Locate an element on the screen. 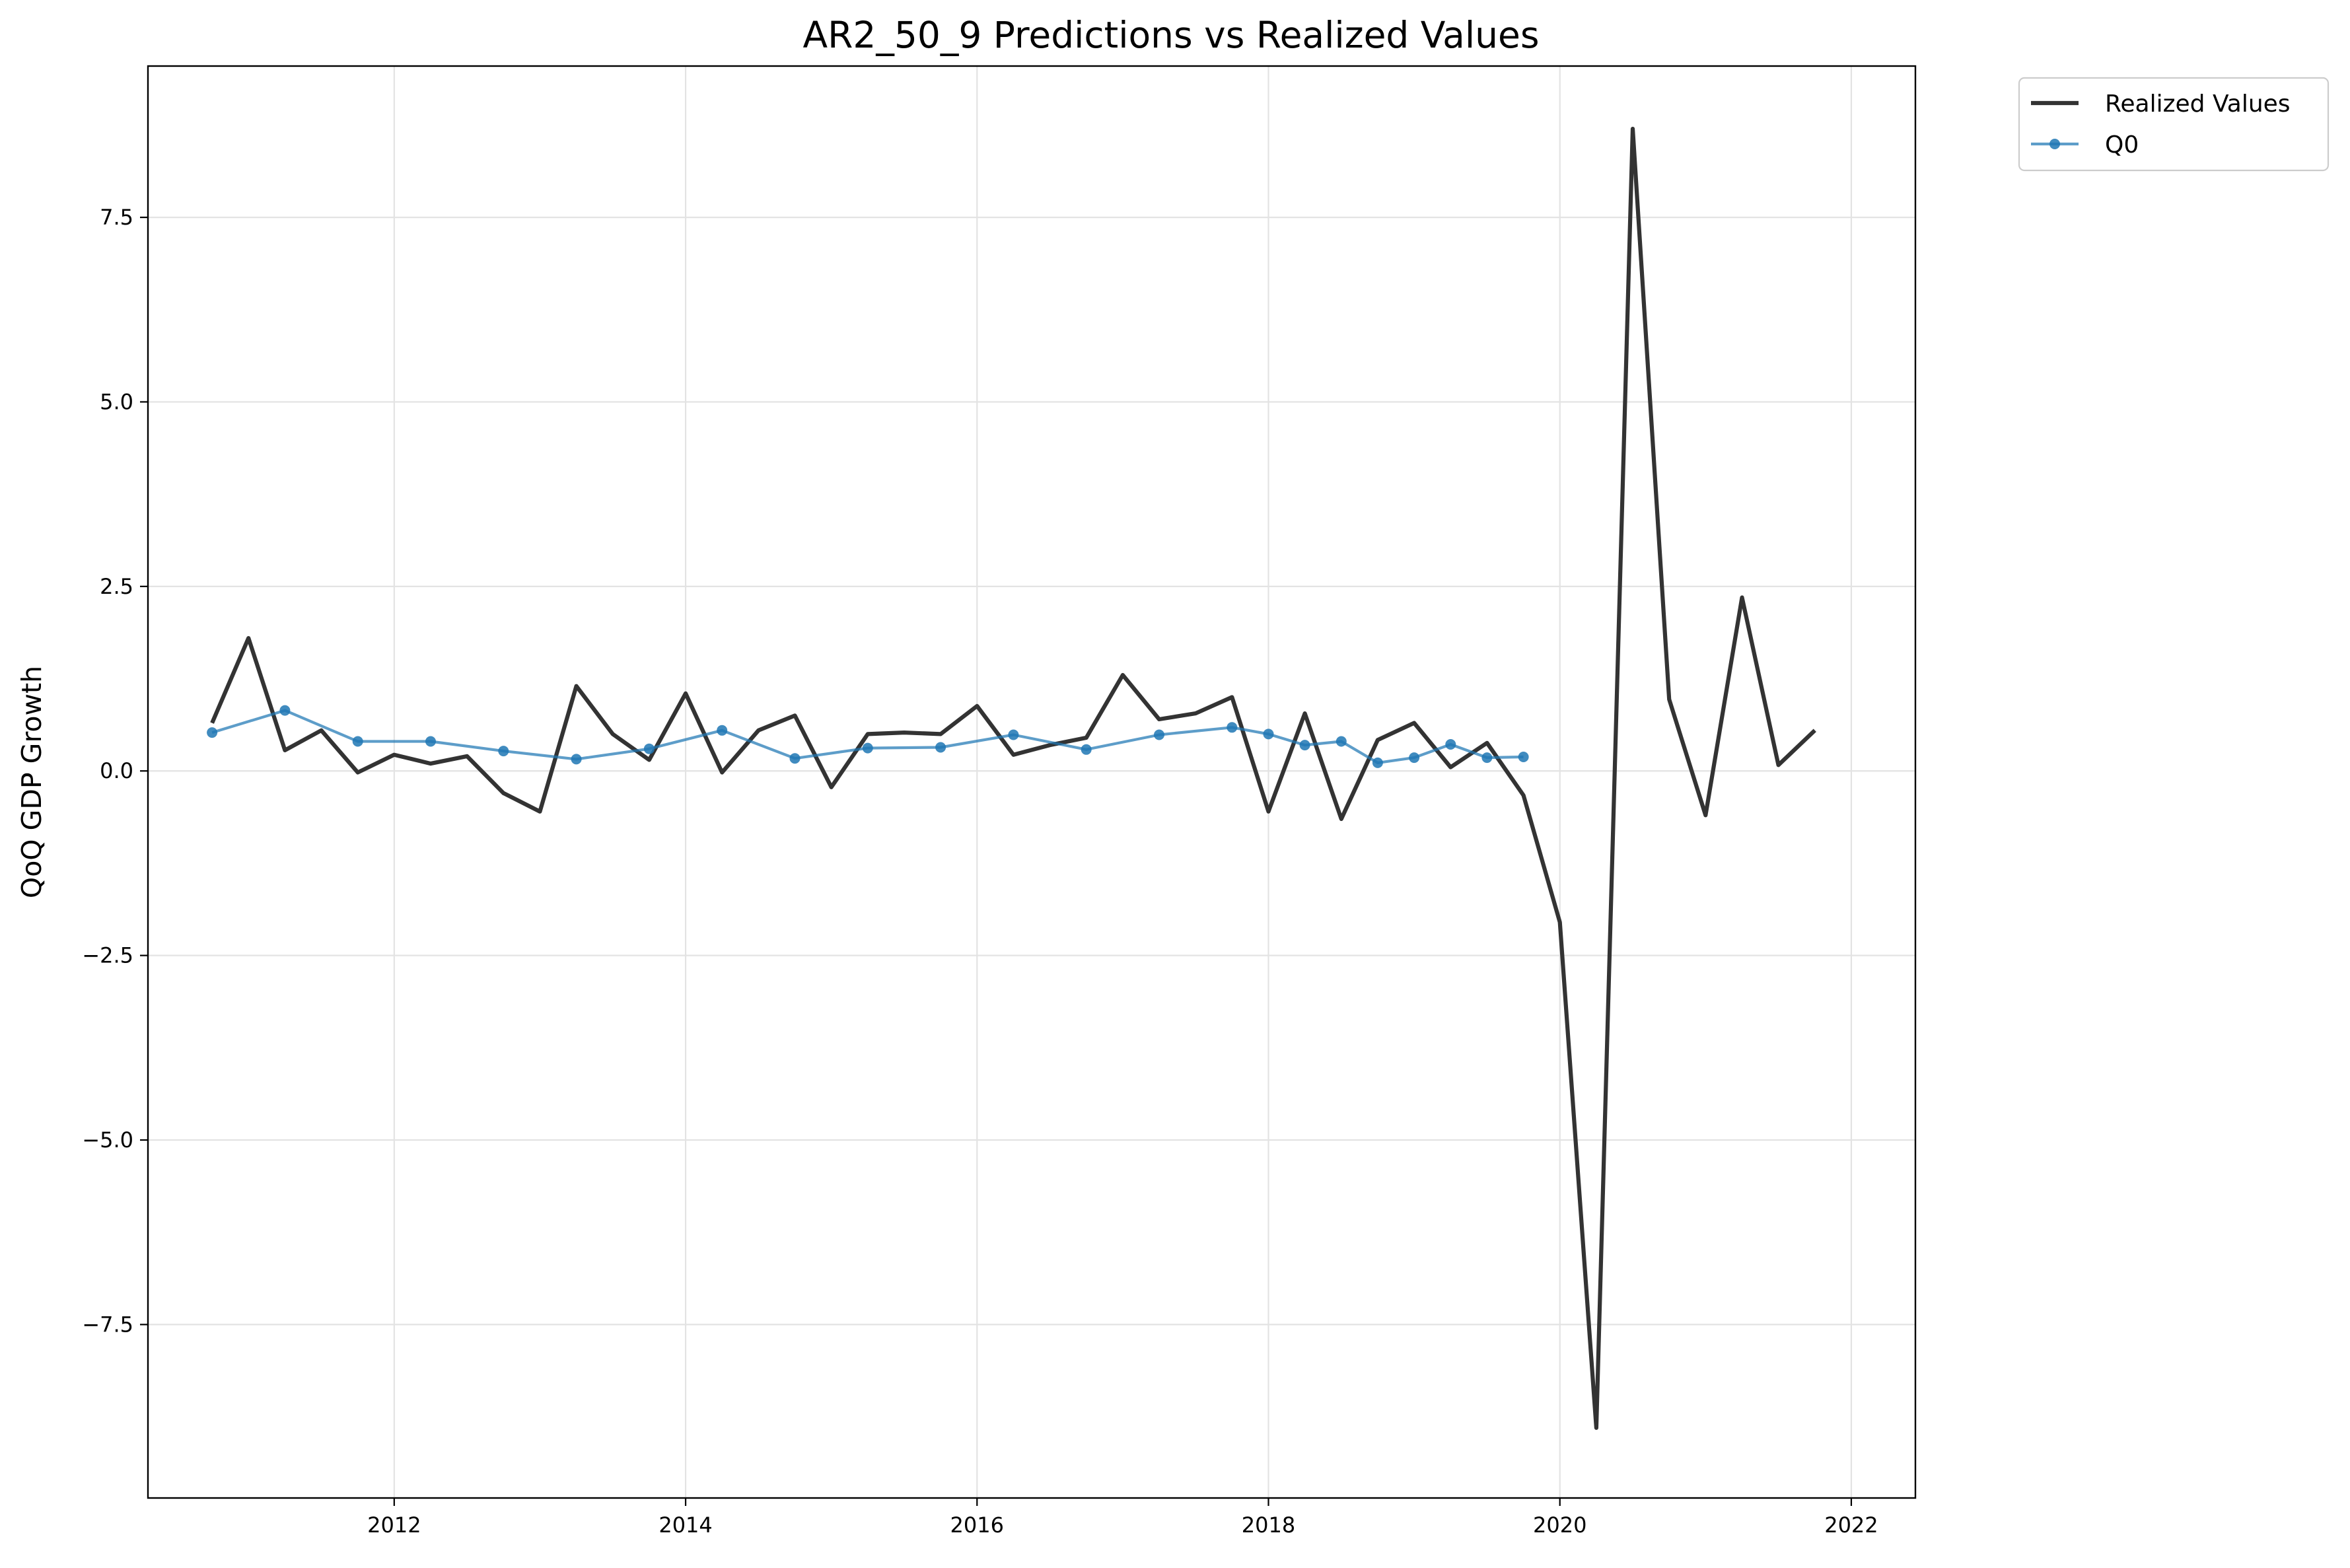 This screenshot has height=1568, width=2350. chart-title: AR2_50_9 Predictions vs Realized Values is located at coordinates (1171, 35).